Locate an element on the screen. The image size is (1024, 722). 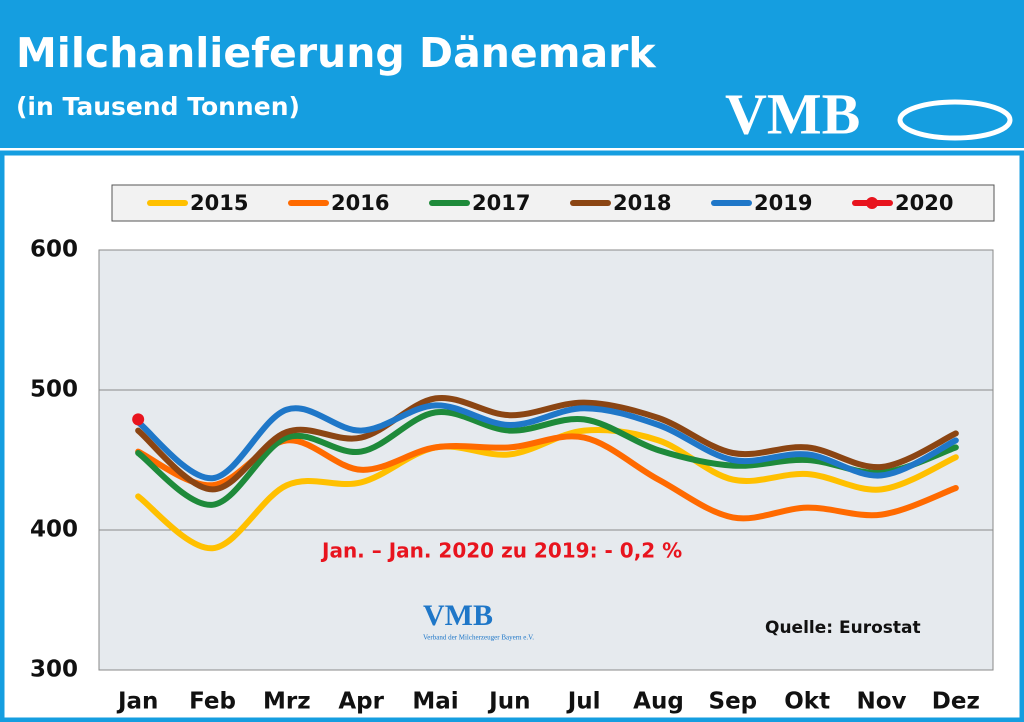
x-tick-label: Jan is located at coordinates (137, 702).